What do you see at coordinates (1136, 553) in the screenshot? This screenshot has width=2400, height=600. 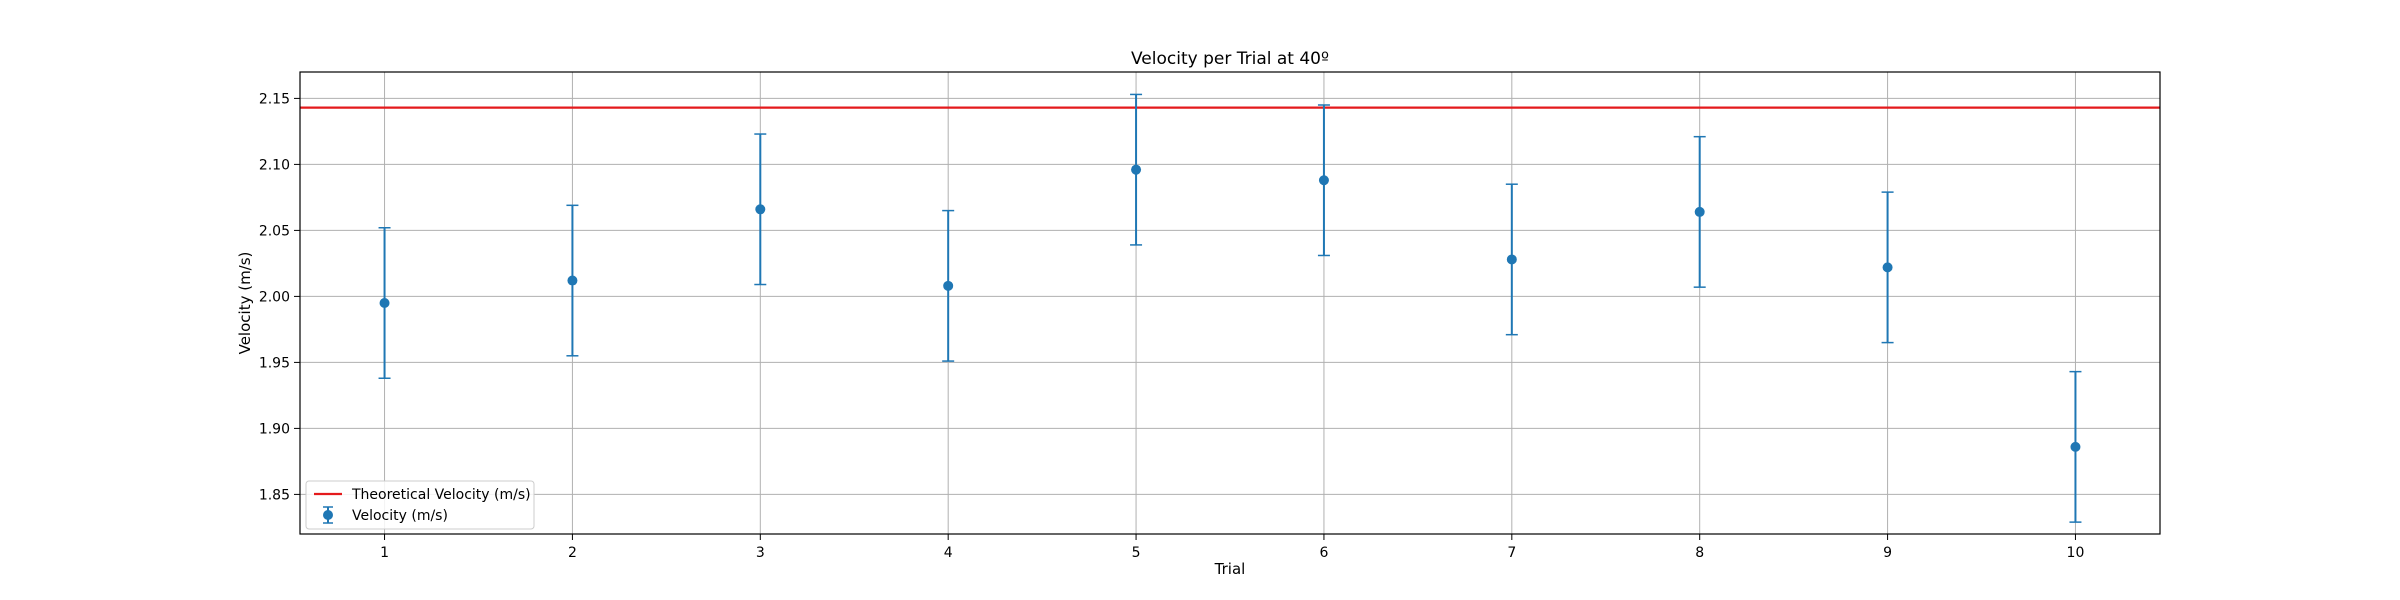 I see `x-tick-label: 5` at bounding box center [1136, 553].